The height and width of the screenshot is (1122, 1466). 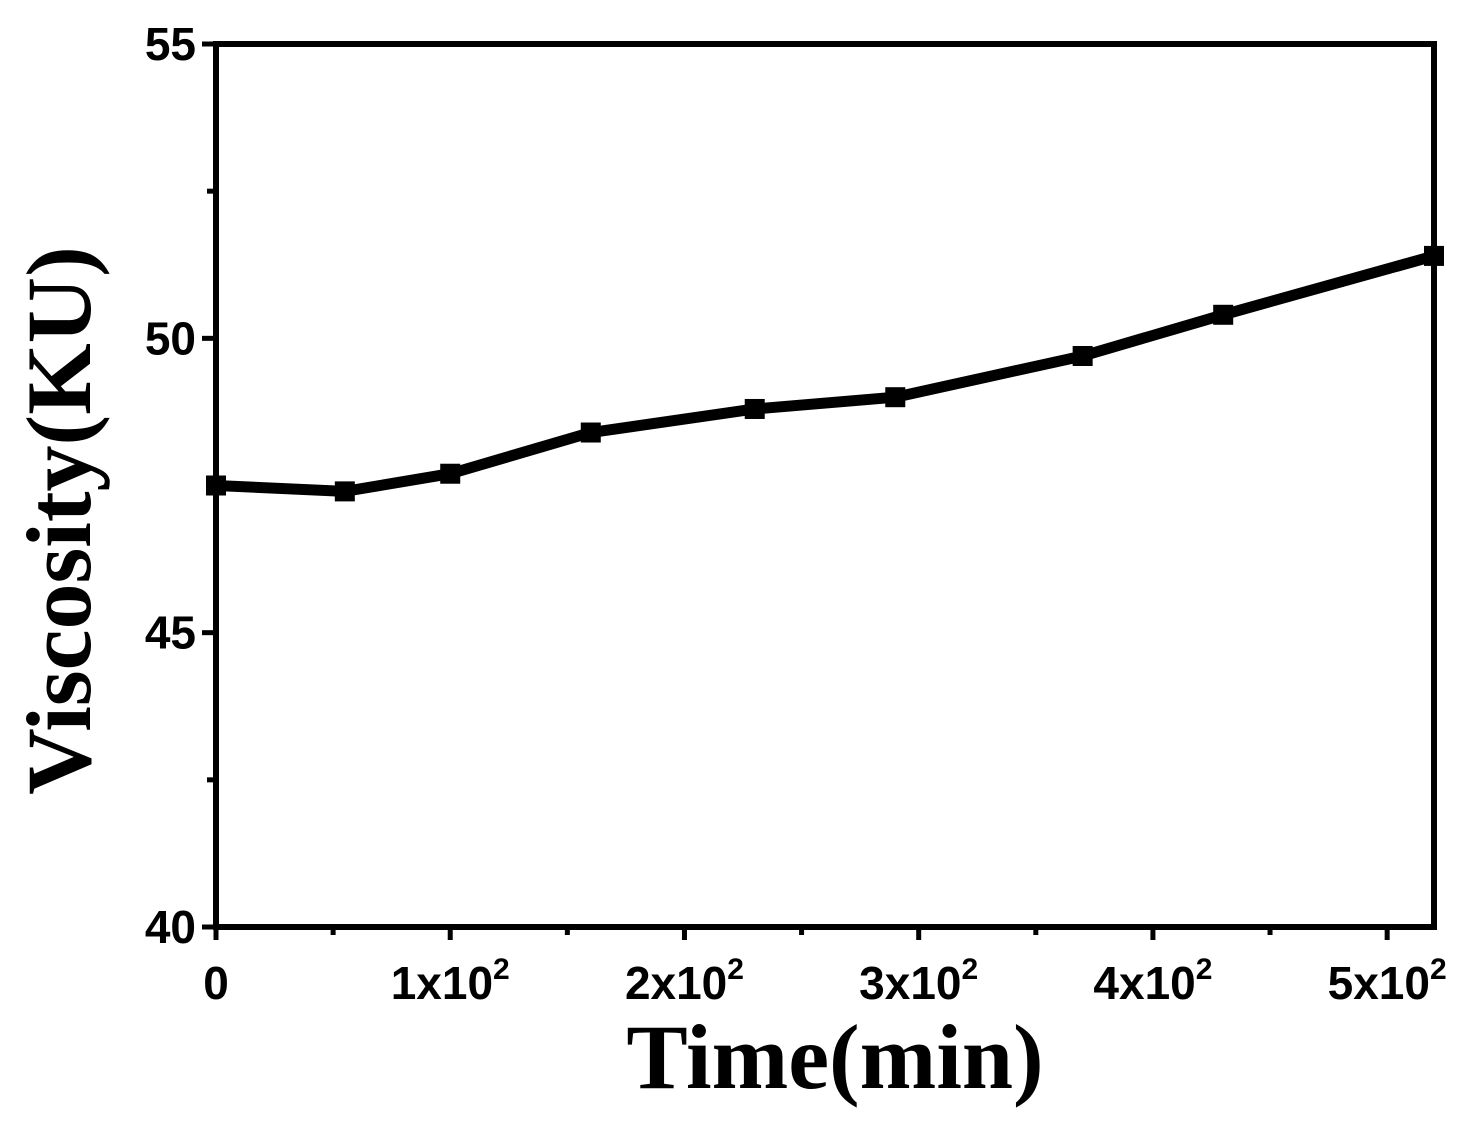 What do you see at coordinates (1152, 981) in the screenshot?
I see `x-tick-label: 4x10²` at bounding box center [1152, 981].